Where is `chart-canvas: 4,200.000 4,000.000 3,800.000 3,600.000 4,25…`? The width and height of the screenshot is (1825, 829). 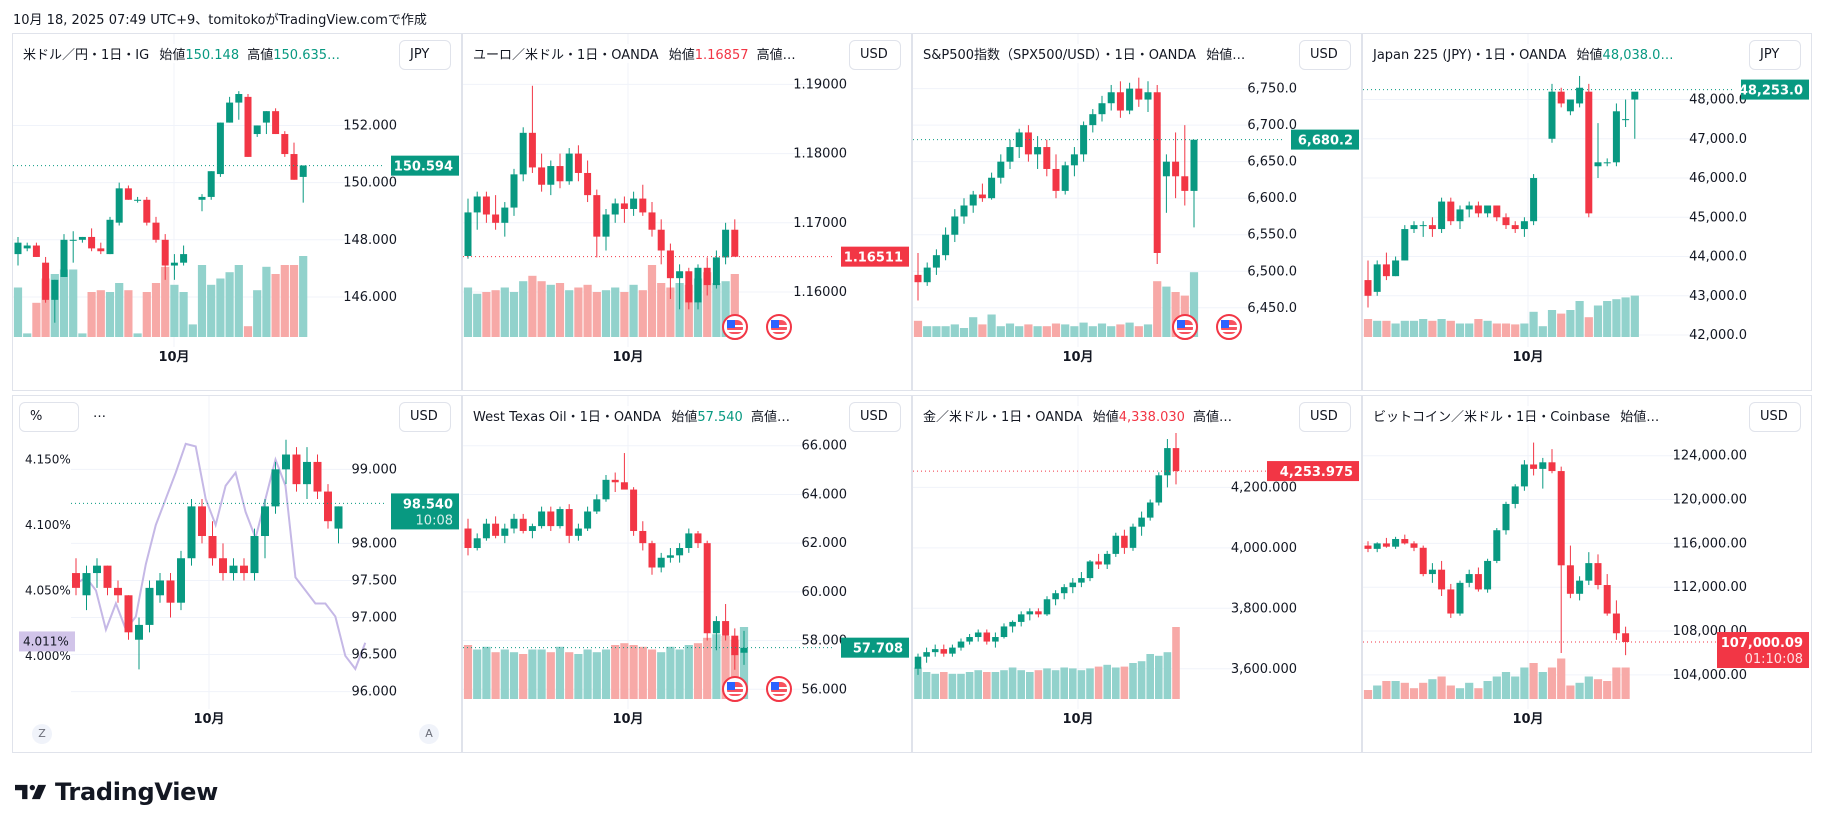 chart-canvas: 4,200.000 4,000.000 3,800.000 3,600.000 4,25… is located at coordinates (1137, 574).